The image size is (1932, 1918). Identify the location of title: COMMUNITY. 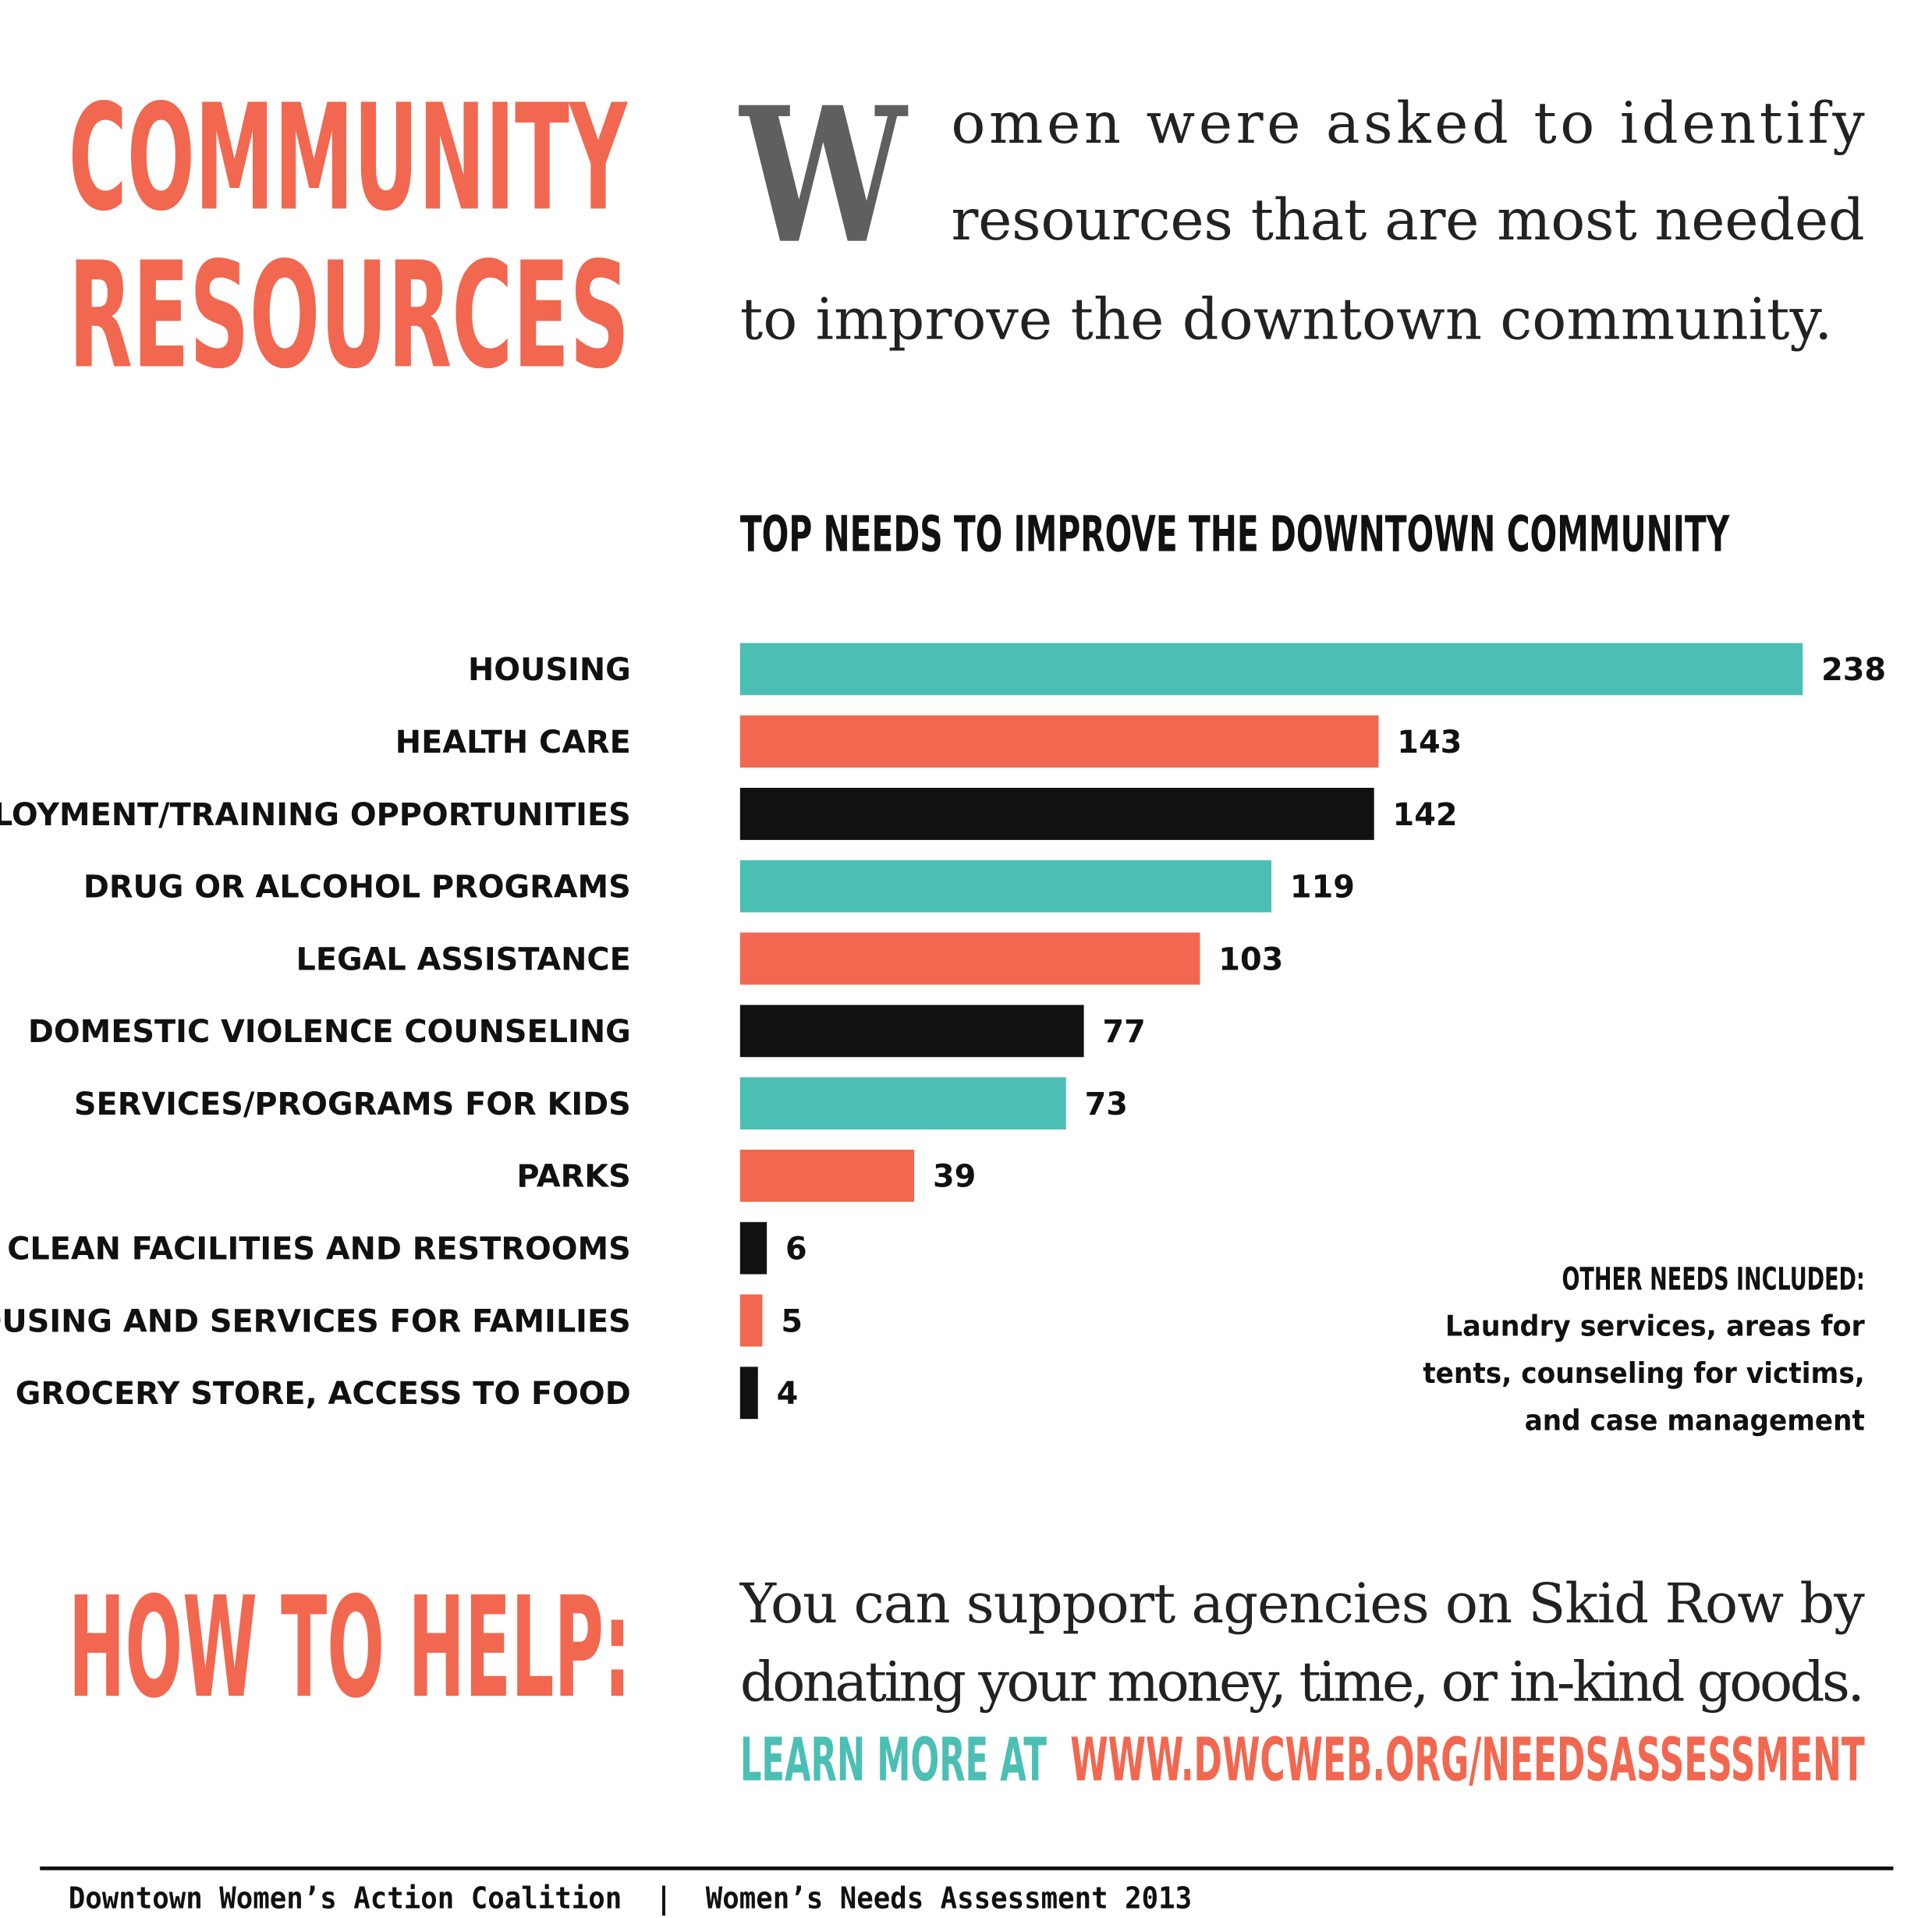
(348, 158).